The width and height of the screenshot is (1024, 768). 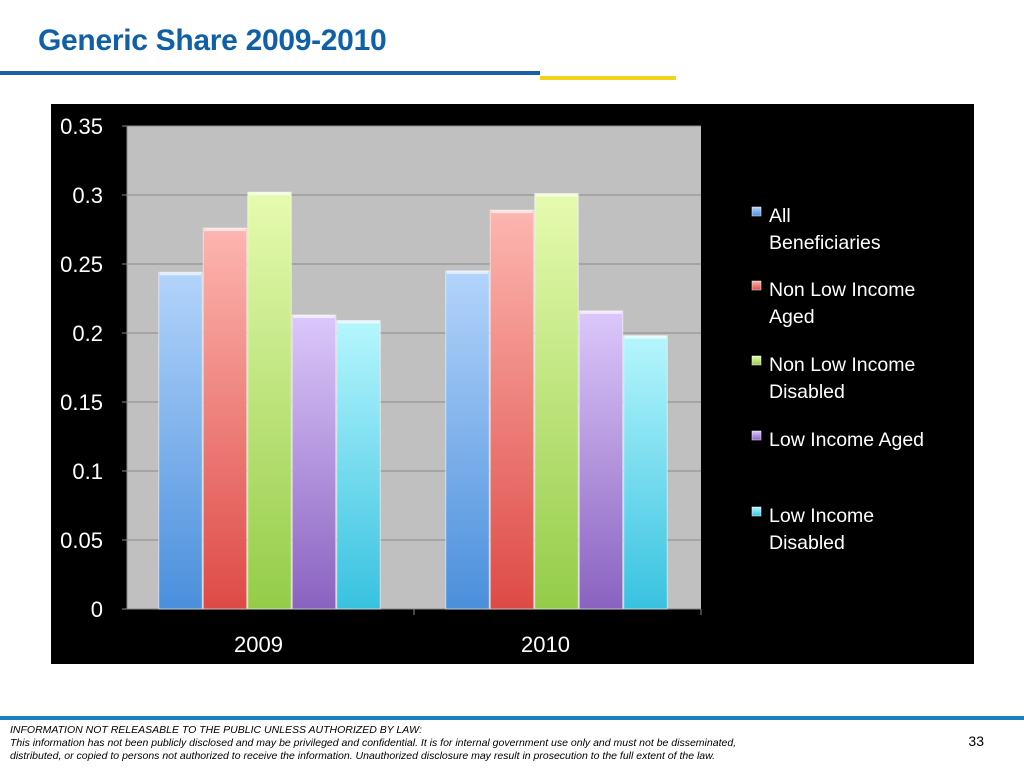 What do you see at coordinates (81, 540) in the screenshot?
I see `y-tick-label: 0.05` at bounding box center [81, 540].